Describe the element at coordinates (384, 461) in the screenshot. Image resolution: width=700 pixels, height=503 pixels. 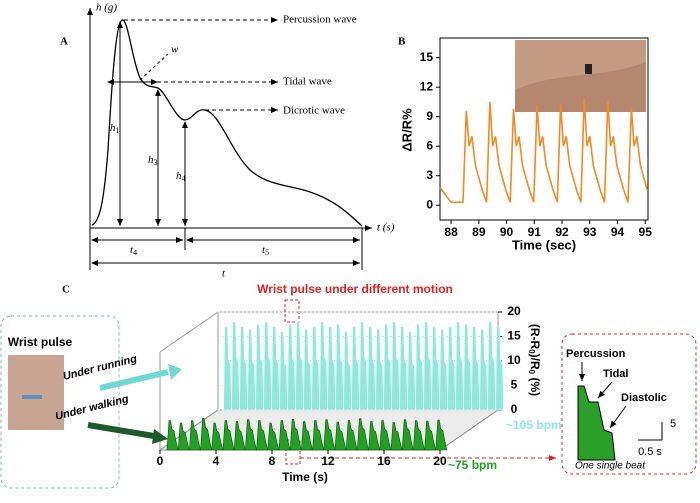
I see `x-tick-label: 16` at that location.